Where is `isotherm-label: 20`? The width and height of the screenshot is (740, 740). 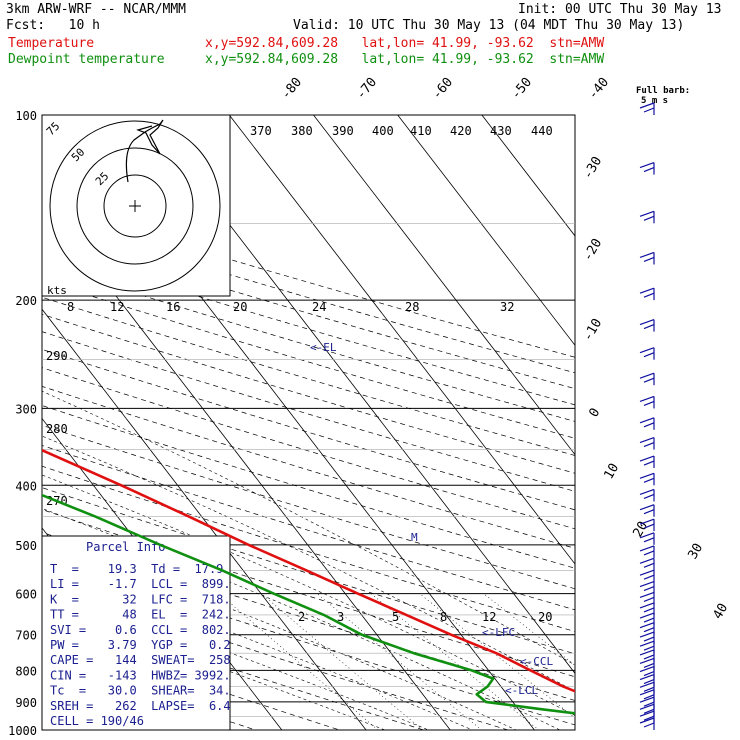
isotherm-label: 20 is located at coordinates (640, 529).